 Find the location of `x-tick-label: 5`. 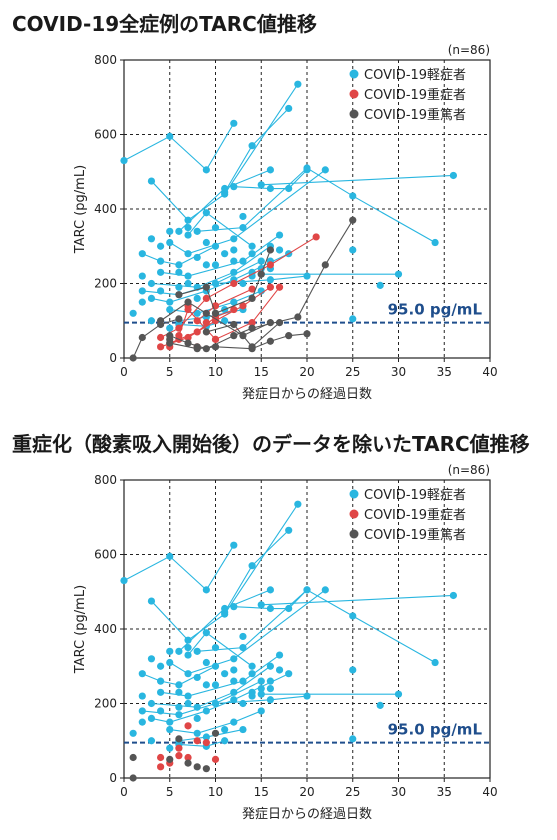

x-tick-label: 5 is located at coordinates (170, 372).